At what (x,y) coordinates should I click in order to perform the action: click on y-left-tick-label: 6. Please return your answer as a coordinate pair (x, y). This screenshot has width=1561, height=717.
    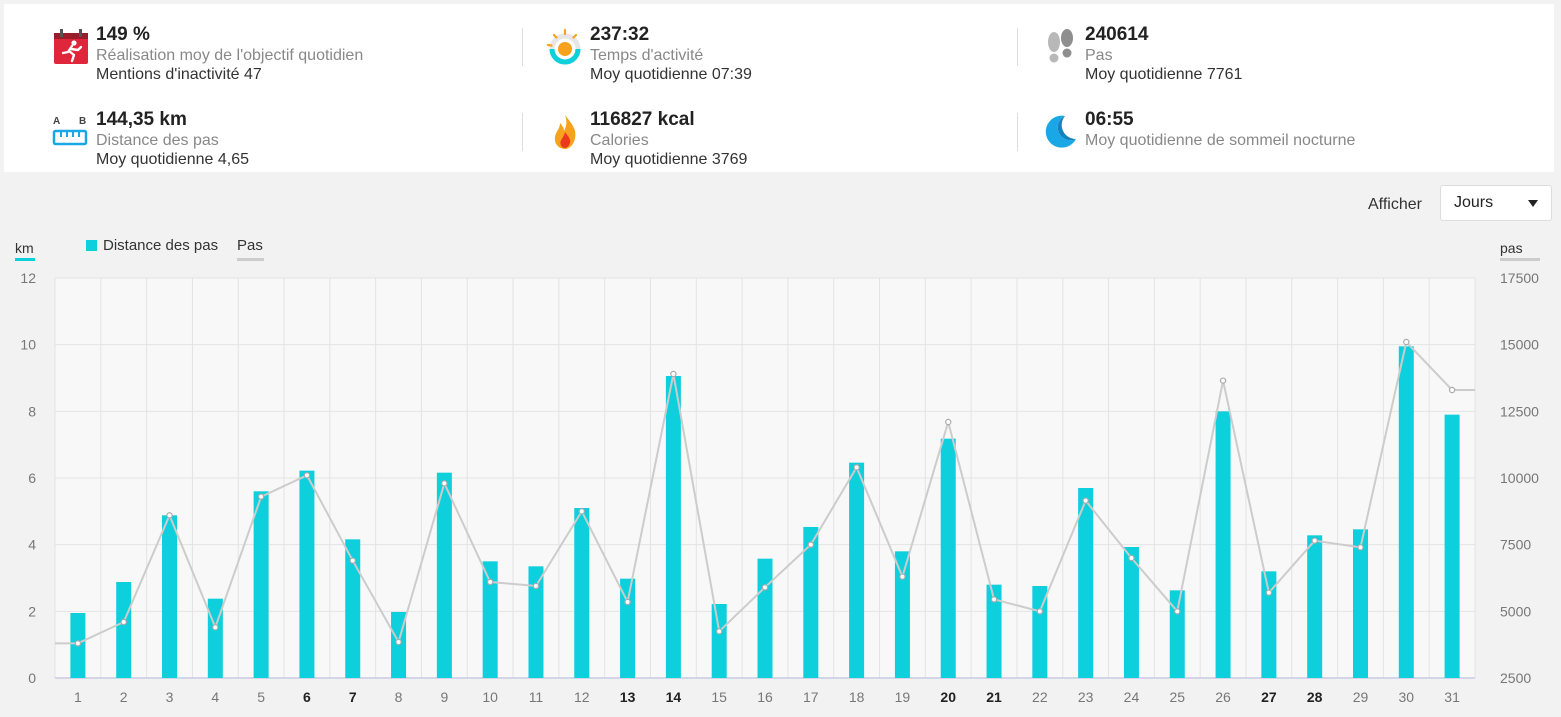
    Looking at the image, I should click on (32, 478).